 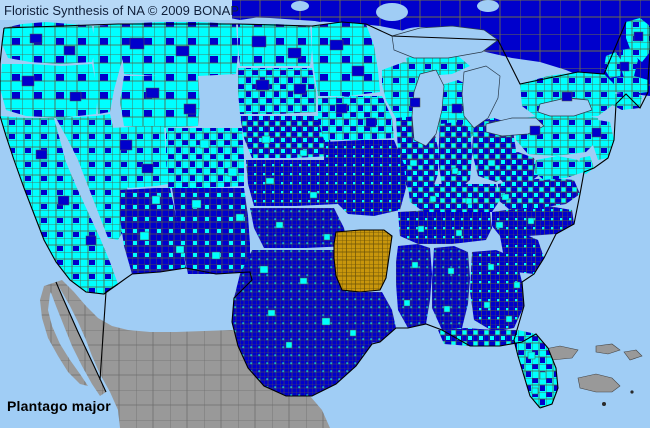 I want to click on state-OK, so click(x=299, y=228).